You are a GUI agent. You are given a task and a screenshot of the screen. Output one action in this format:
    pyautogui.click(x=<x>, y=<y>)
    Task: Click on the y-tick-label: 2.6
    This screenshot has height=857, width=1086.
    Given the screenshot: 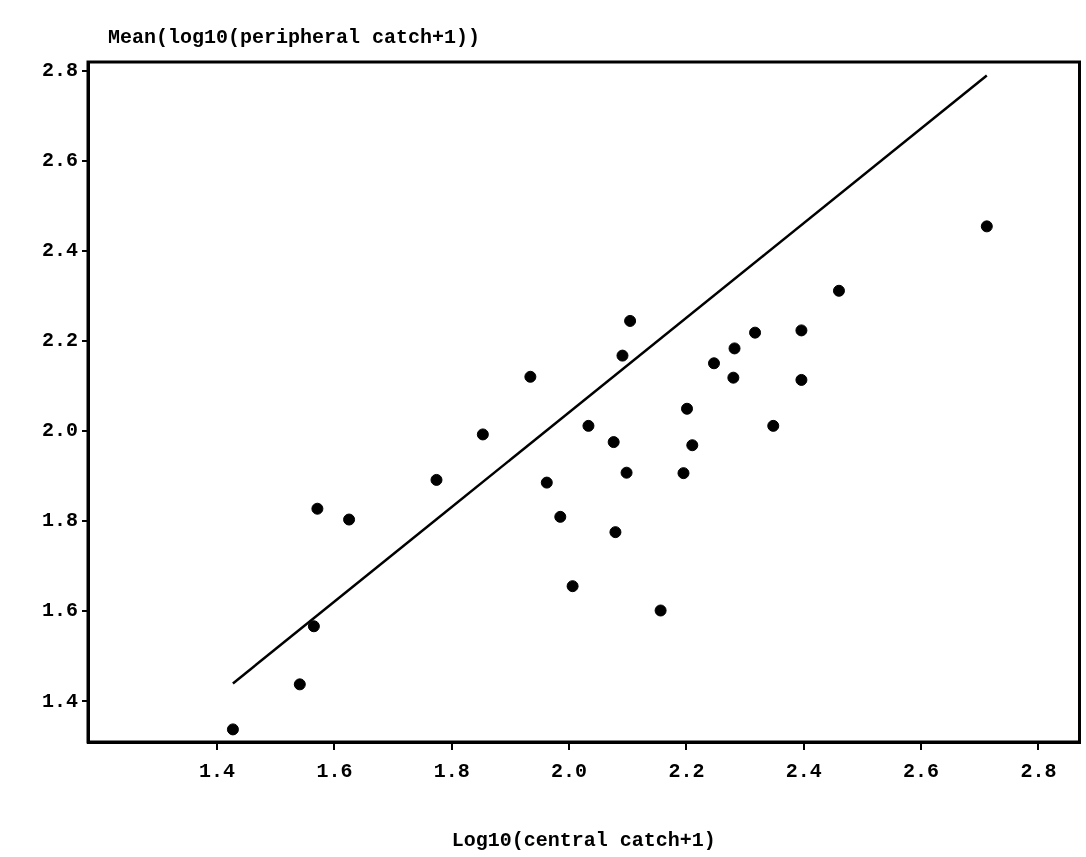 What is the action you would take?
    pyautogui.click(x=59, y=161)
    